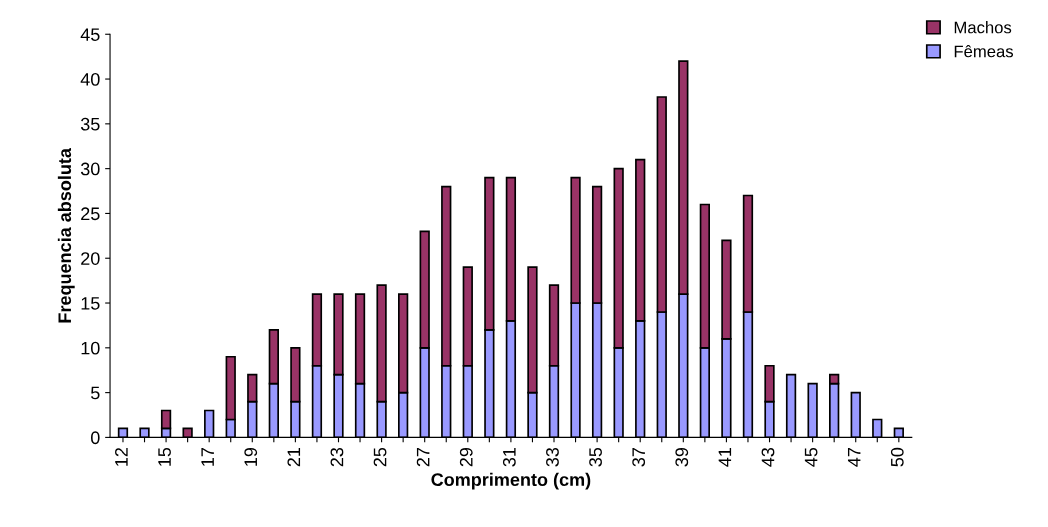 The image size is (1048, 527). Describe the element at coordinates (294, 457) in the screenshot. I see `x-tick-label: 21` at that location.